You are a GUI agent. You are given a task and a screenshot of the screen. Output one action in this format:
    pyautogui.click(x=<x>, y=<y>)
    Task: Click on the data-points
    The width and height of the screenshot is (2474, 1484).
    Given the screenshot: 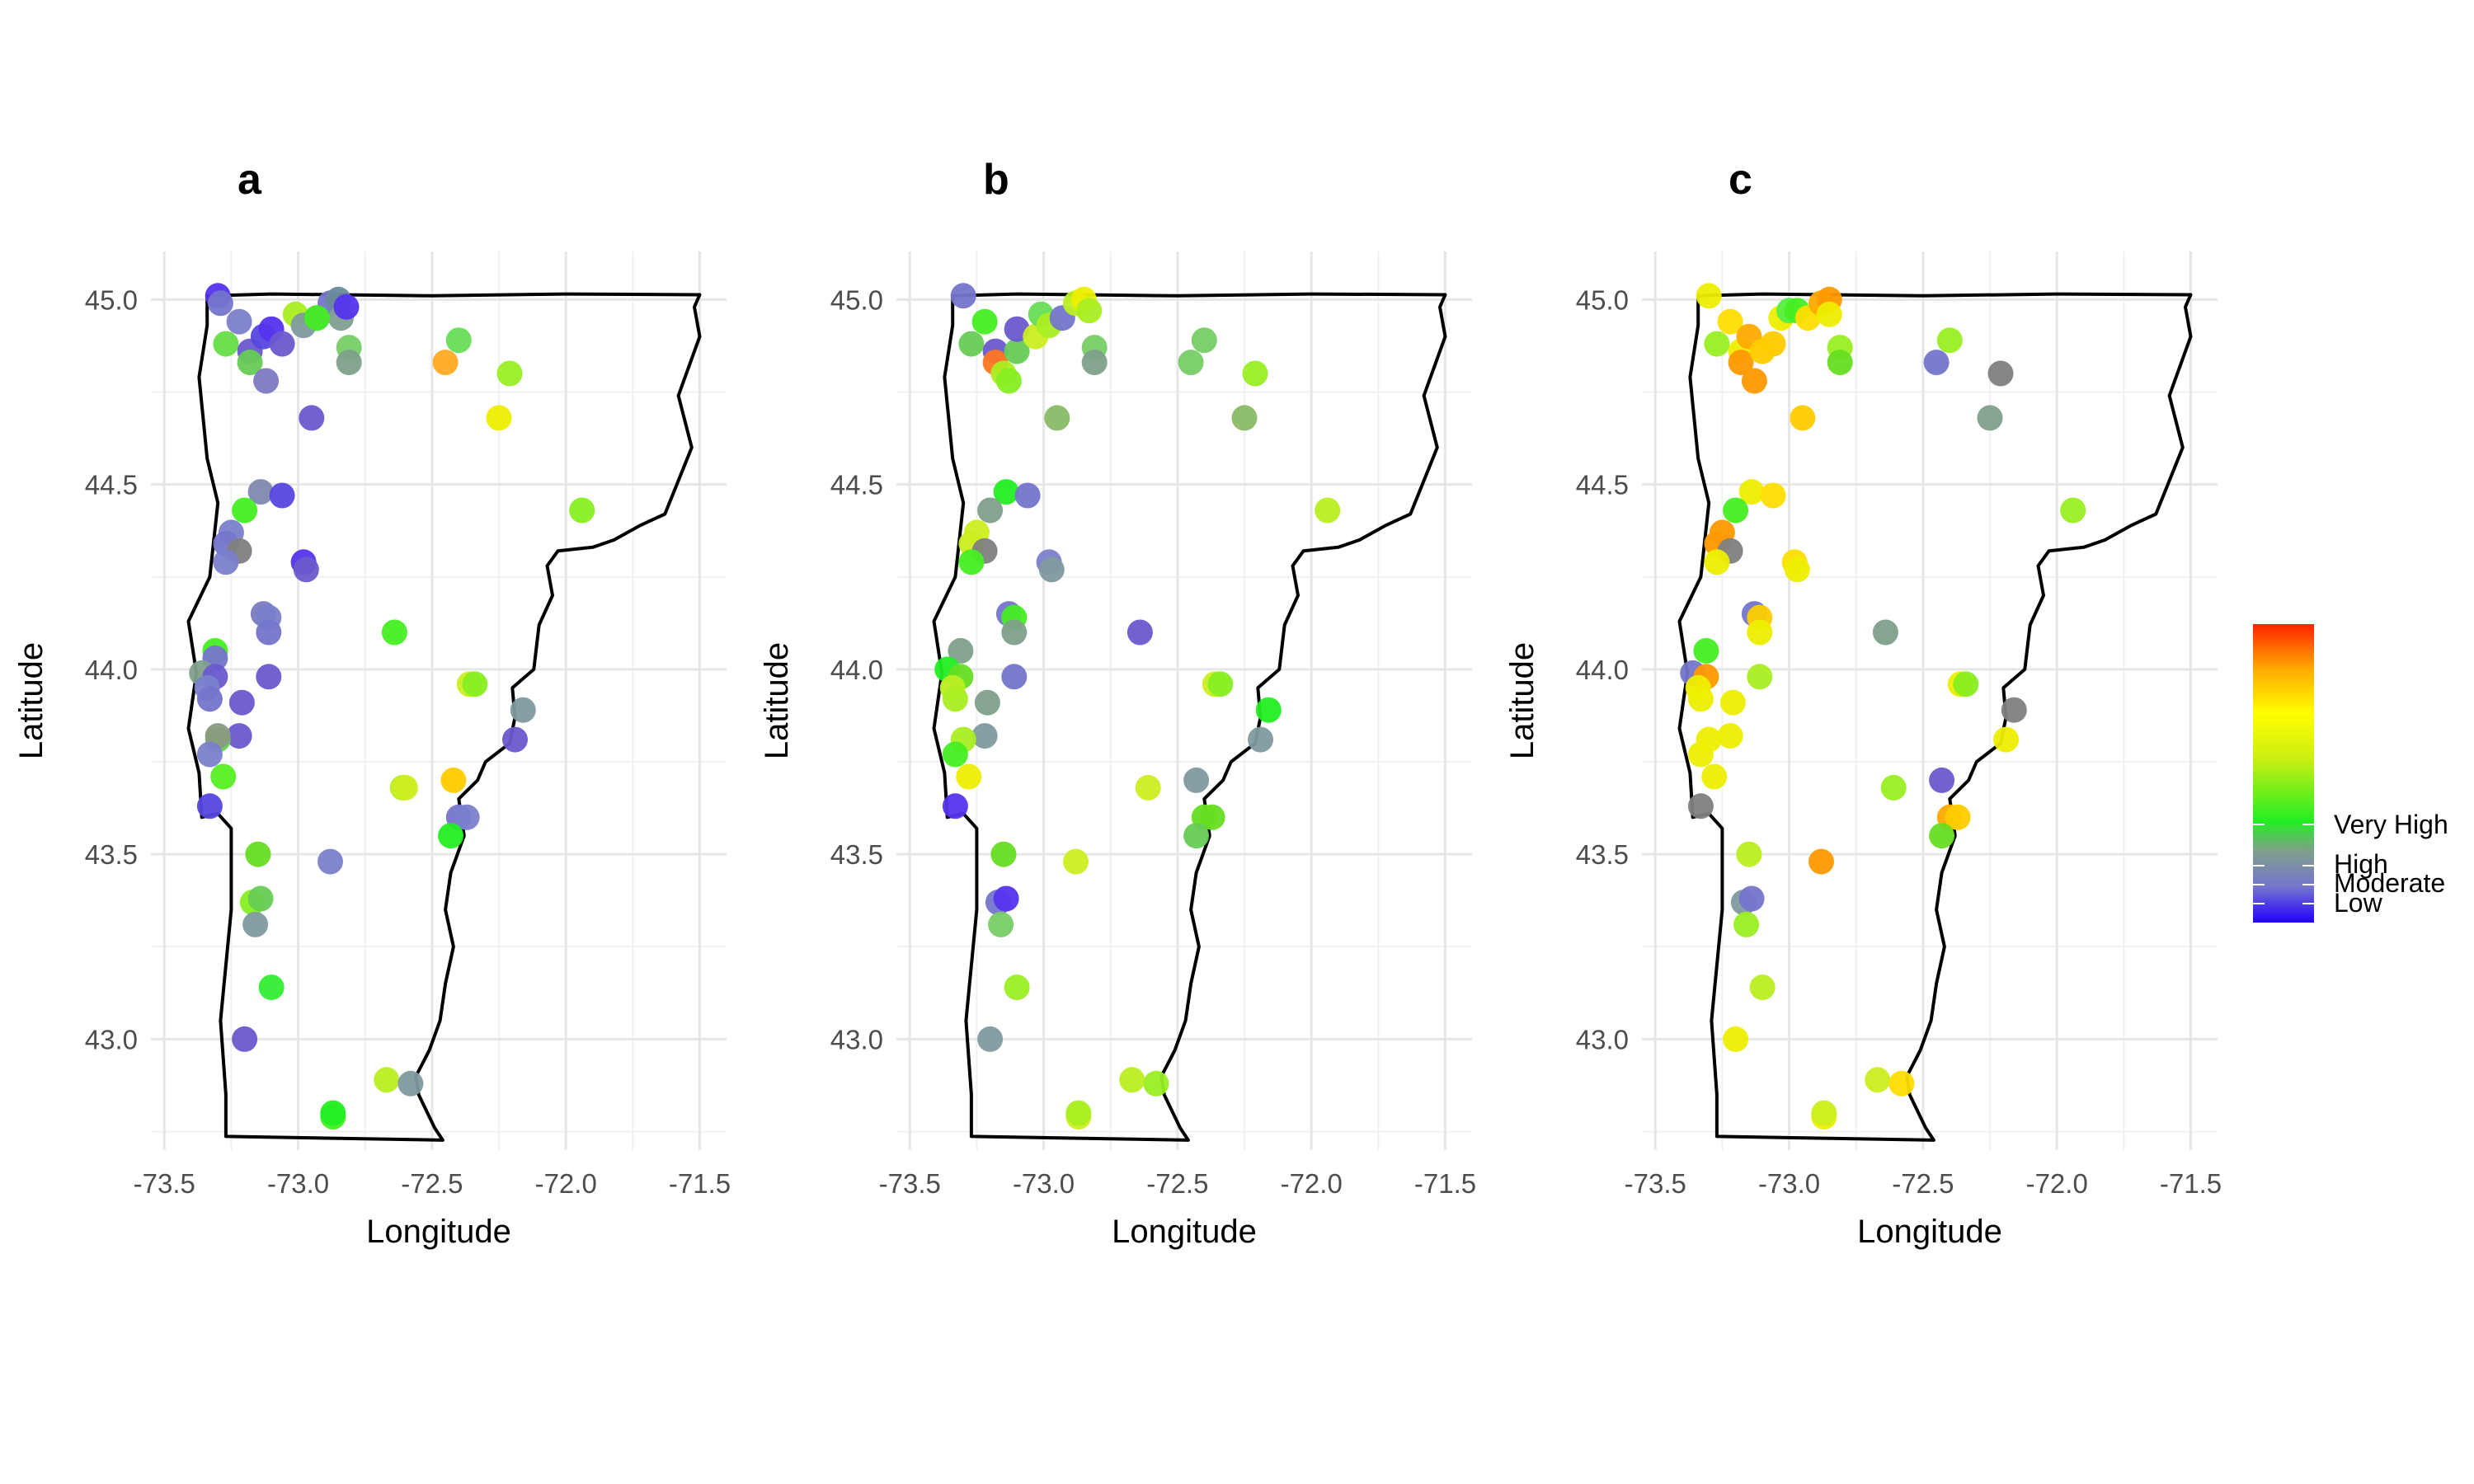 What is the action you would take?
    pyautogui.click(x=392, y=706)
    